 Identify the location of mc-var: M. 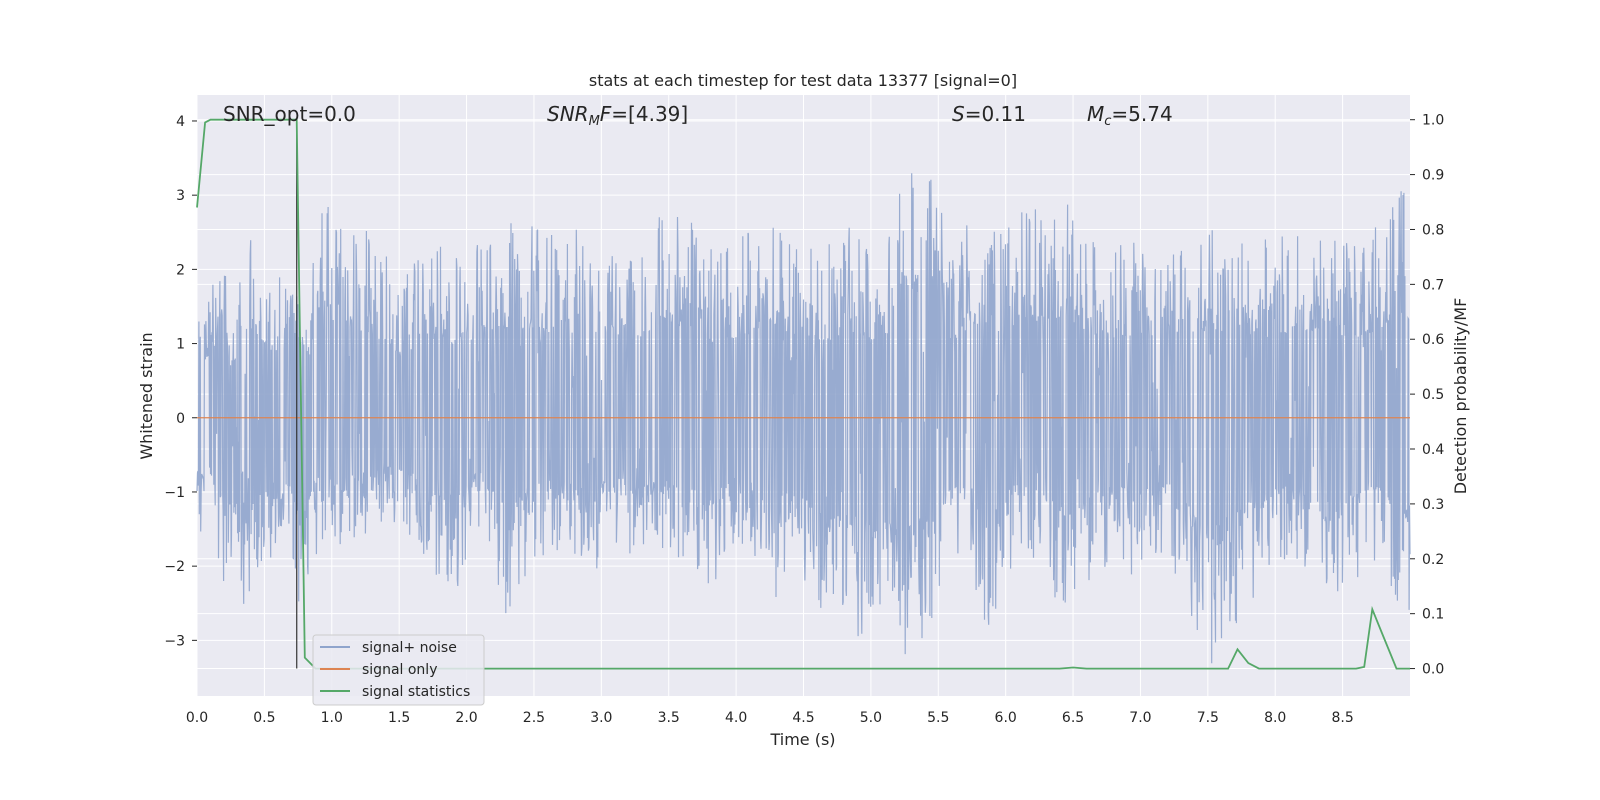
(1095, 114).